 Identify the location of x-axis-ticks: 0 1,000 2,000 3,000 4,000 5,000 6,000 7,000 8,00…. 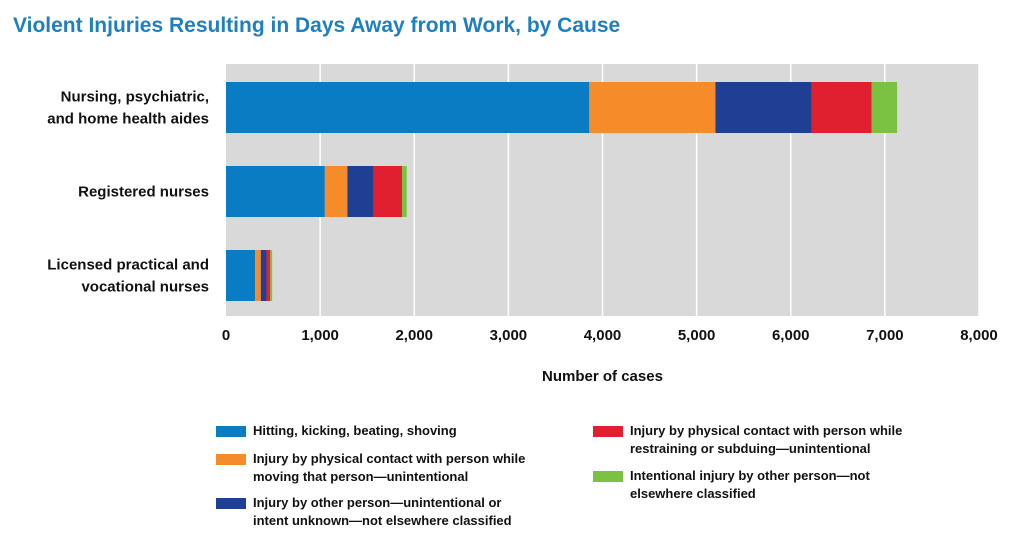
(610, 335).